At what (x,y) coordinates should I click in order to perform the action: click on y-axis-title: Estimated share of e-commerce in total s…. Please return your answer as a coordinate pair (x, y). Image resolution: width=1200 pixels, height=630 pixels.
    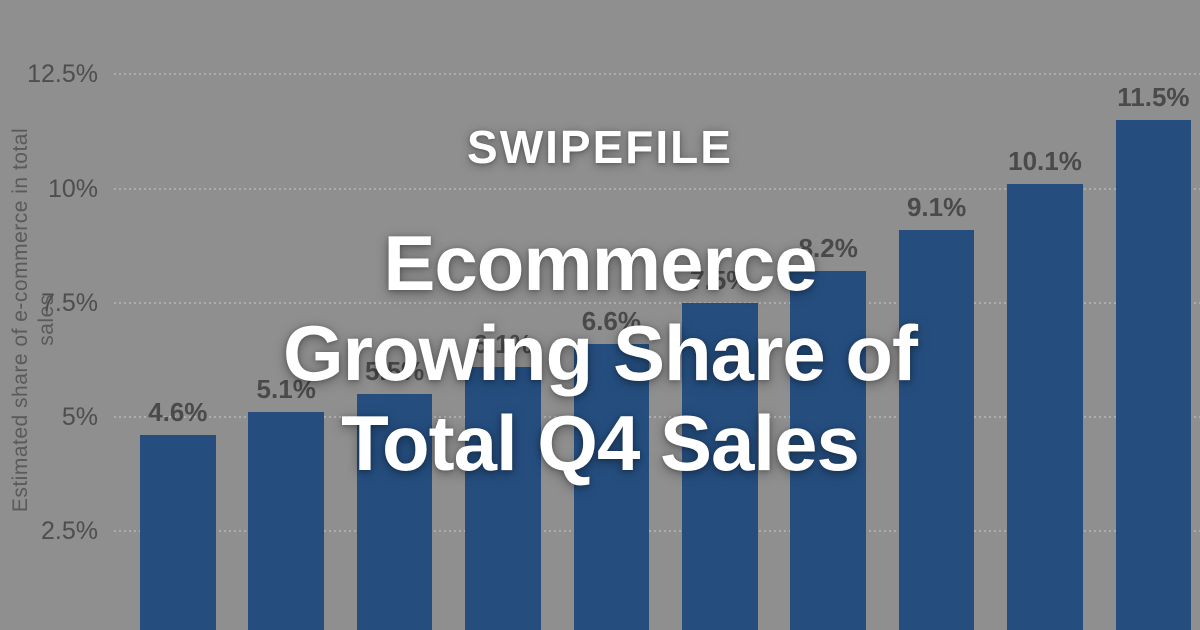
    Looking at the image, I should click on (33, 320).